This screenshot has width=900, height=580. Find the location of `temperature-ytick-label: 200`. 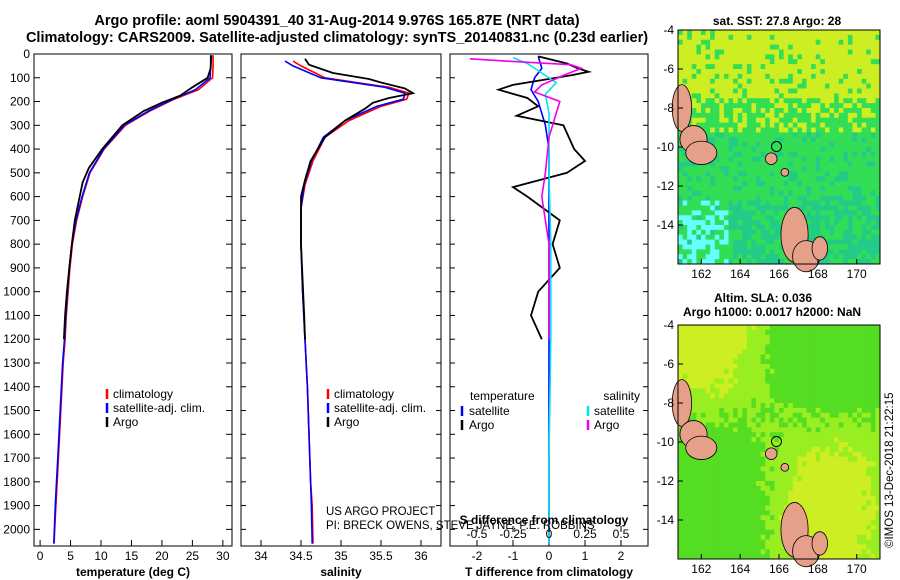

temperature-ytick-label: 200 is located at coordinates (20, 102).